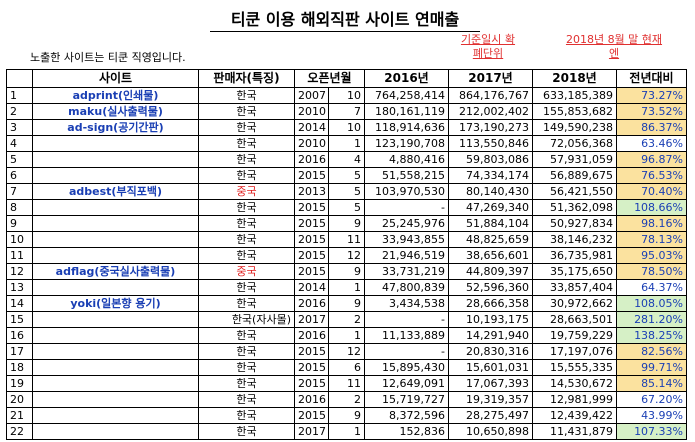  I want to click on yoy-cell: 108.05%, so click(652, 303).